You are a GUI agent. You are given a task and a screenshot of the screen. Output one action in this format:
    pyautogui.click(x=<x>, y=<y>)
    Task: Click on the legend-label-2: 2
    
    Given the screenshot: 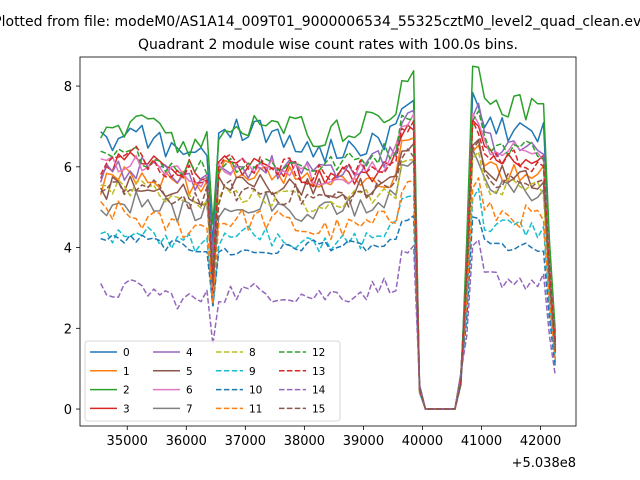 What is the action you would take?
    pyautogui.click(x=126, y=391)
    